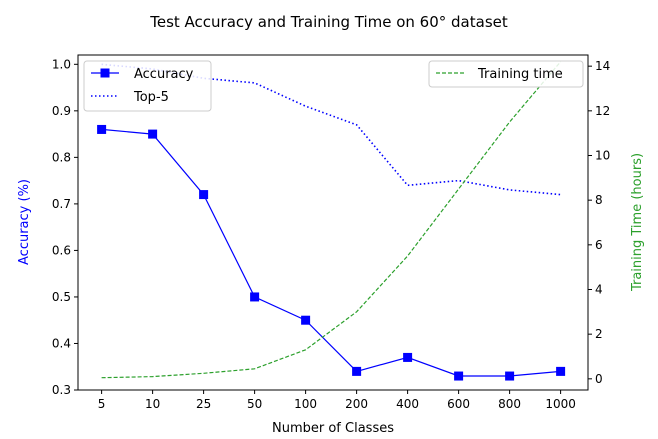 Image resolution: width=658 pixels, height=439 pixels. I want to click on x-tick-label: 5, so click(102, 404).